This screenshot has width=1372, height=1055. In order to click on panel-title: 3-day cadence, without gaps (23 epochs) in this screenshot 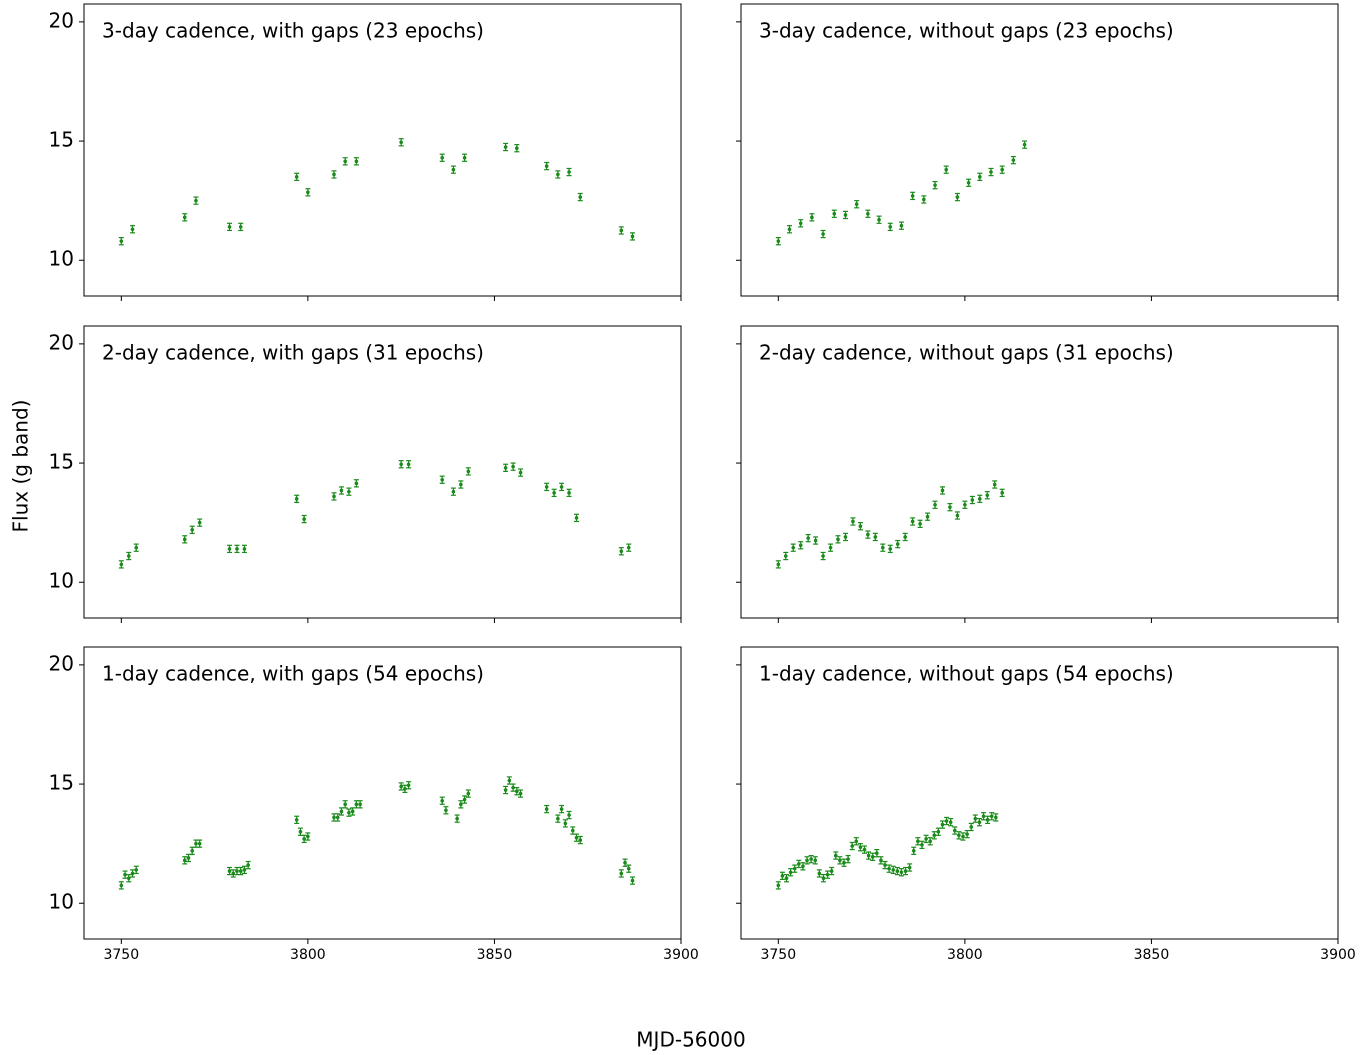, I will do `click(966, 31)`.